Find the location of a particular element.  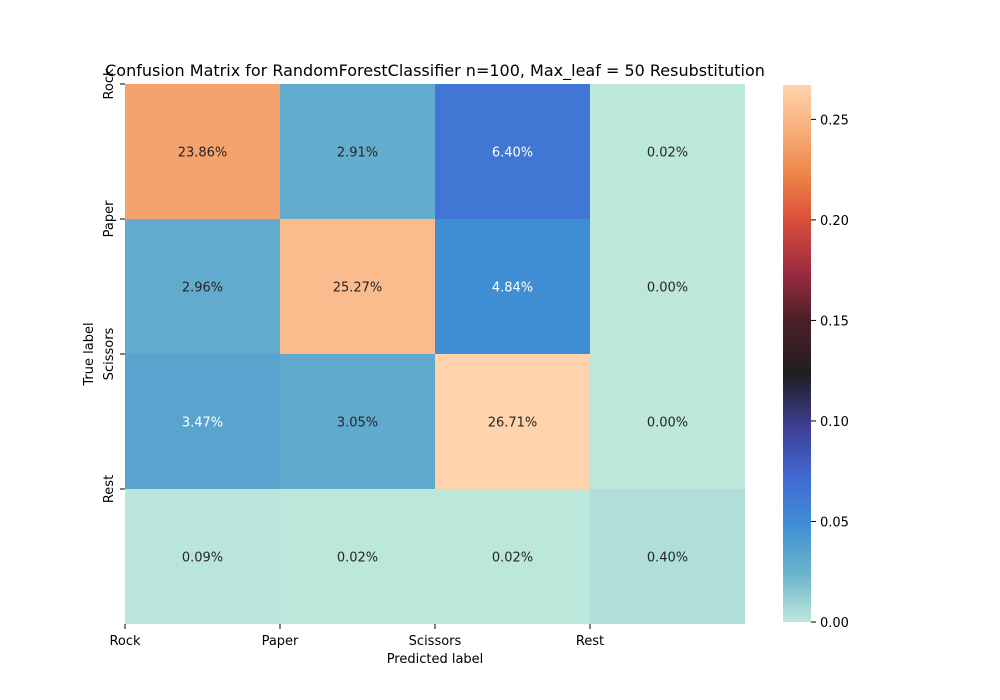

cell-value-label: 4.84% is located at coordinates (512, 288).